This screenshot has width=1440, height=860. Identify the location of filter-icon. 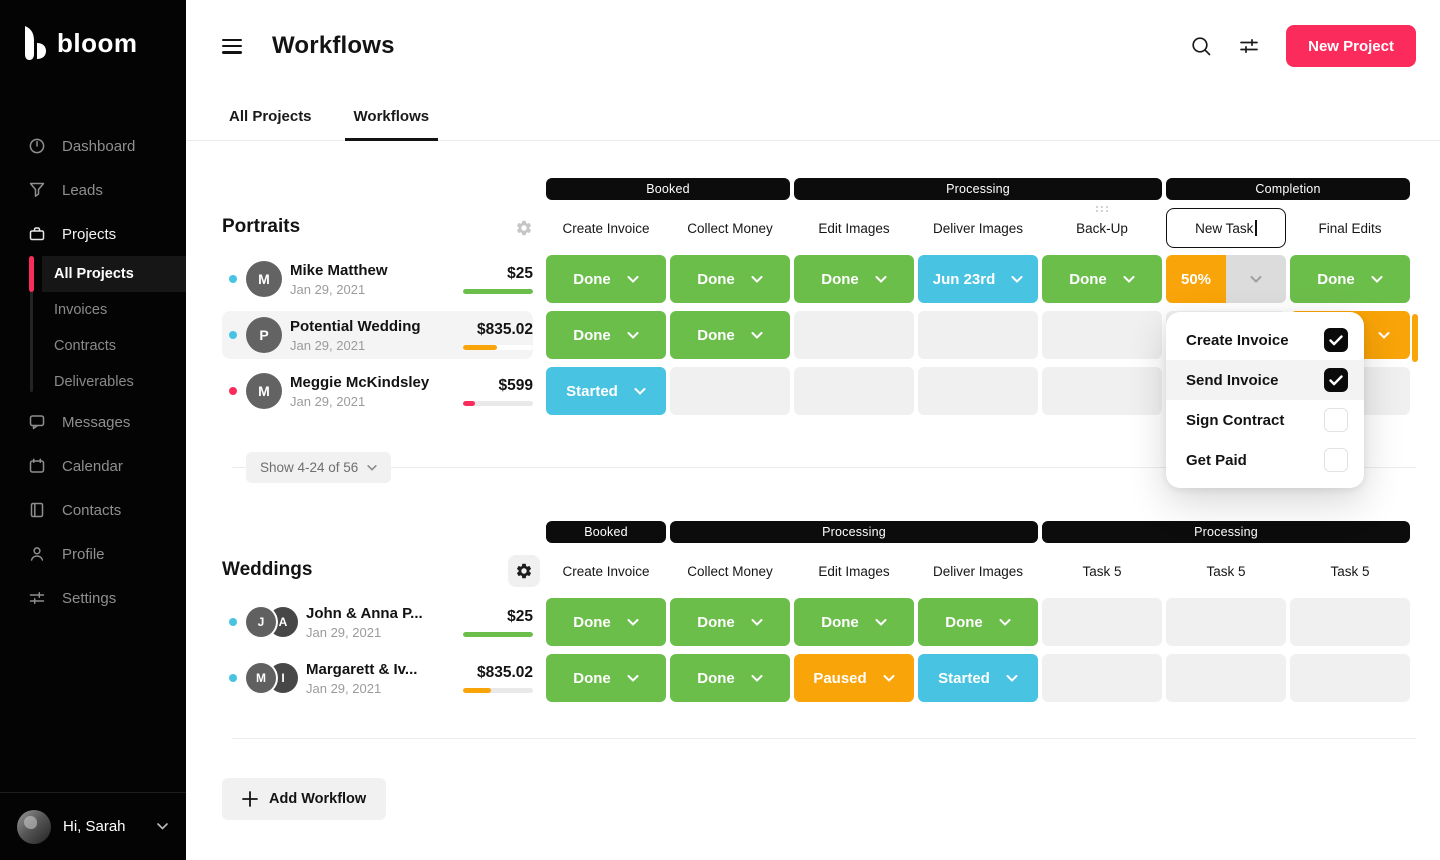
(1249, 46).